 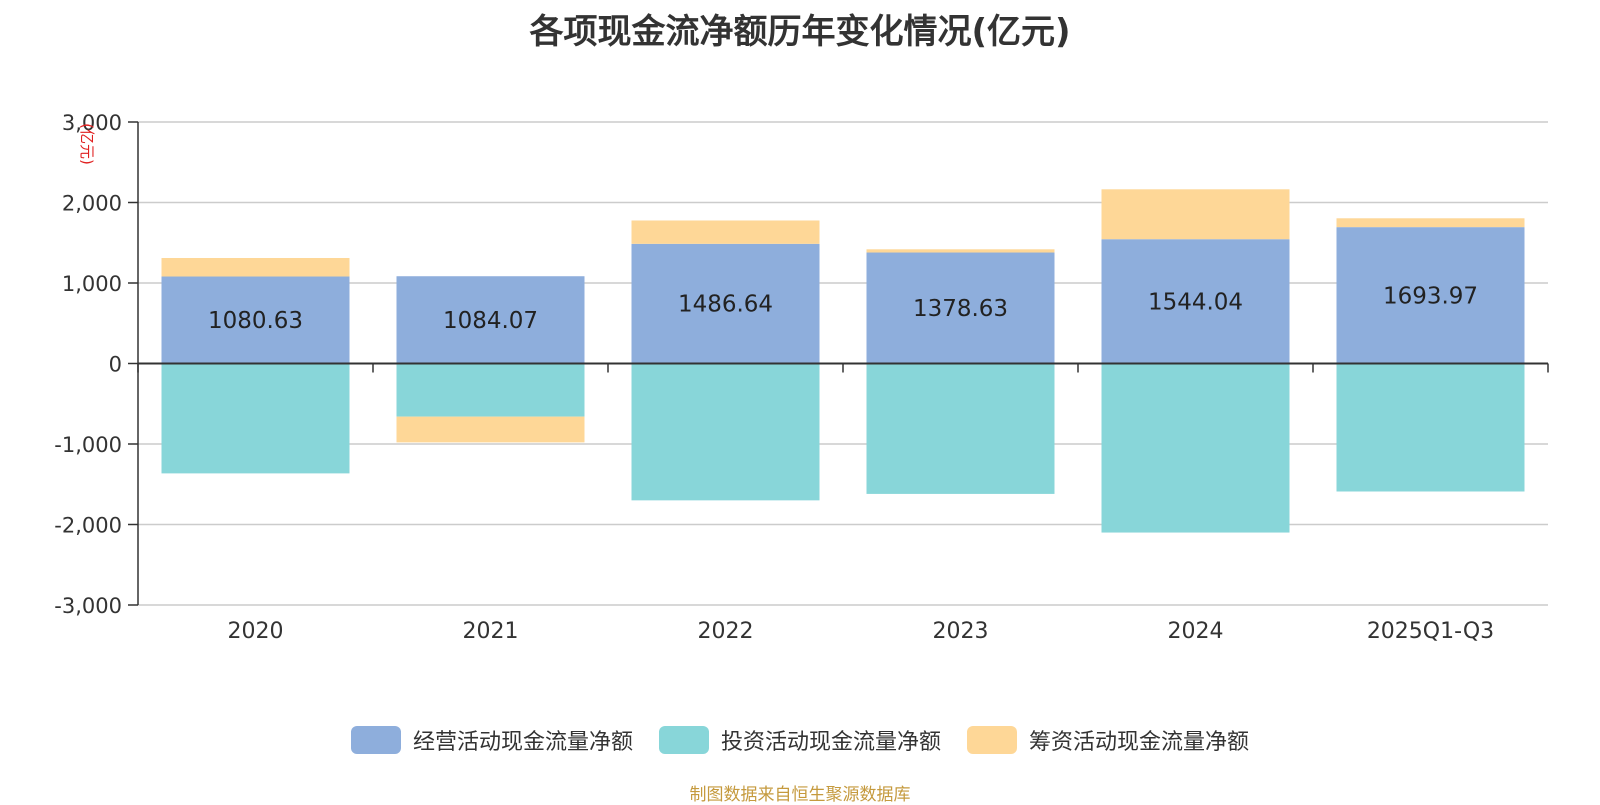 What do you see at coordinates (88, 606) in the screenshot?
I see `y-tick-label: -3,000` at bounding box center [88, 606].